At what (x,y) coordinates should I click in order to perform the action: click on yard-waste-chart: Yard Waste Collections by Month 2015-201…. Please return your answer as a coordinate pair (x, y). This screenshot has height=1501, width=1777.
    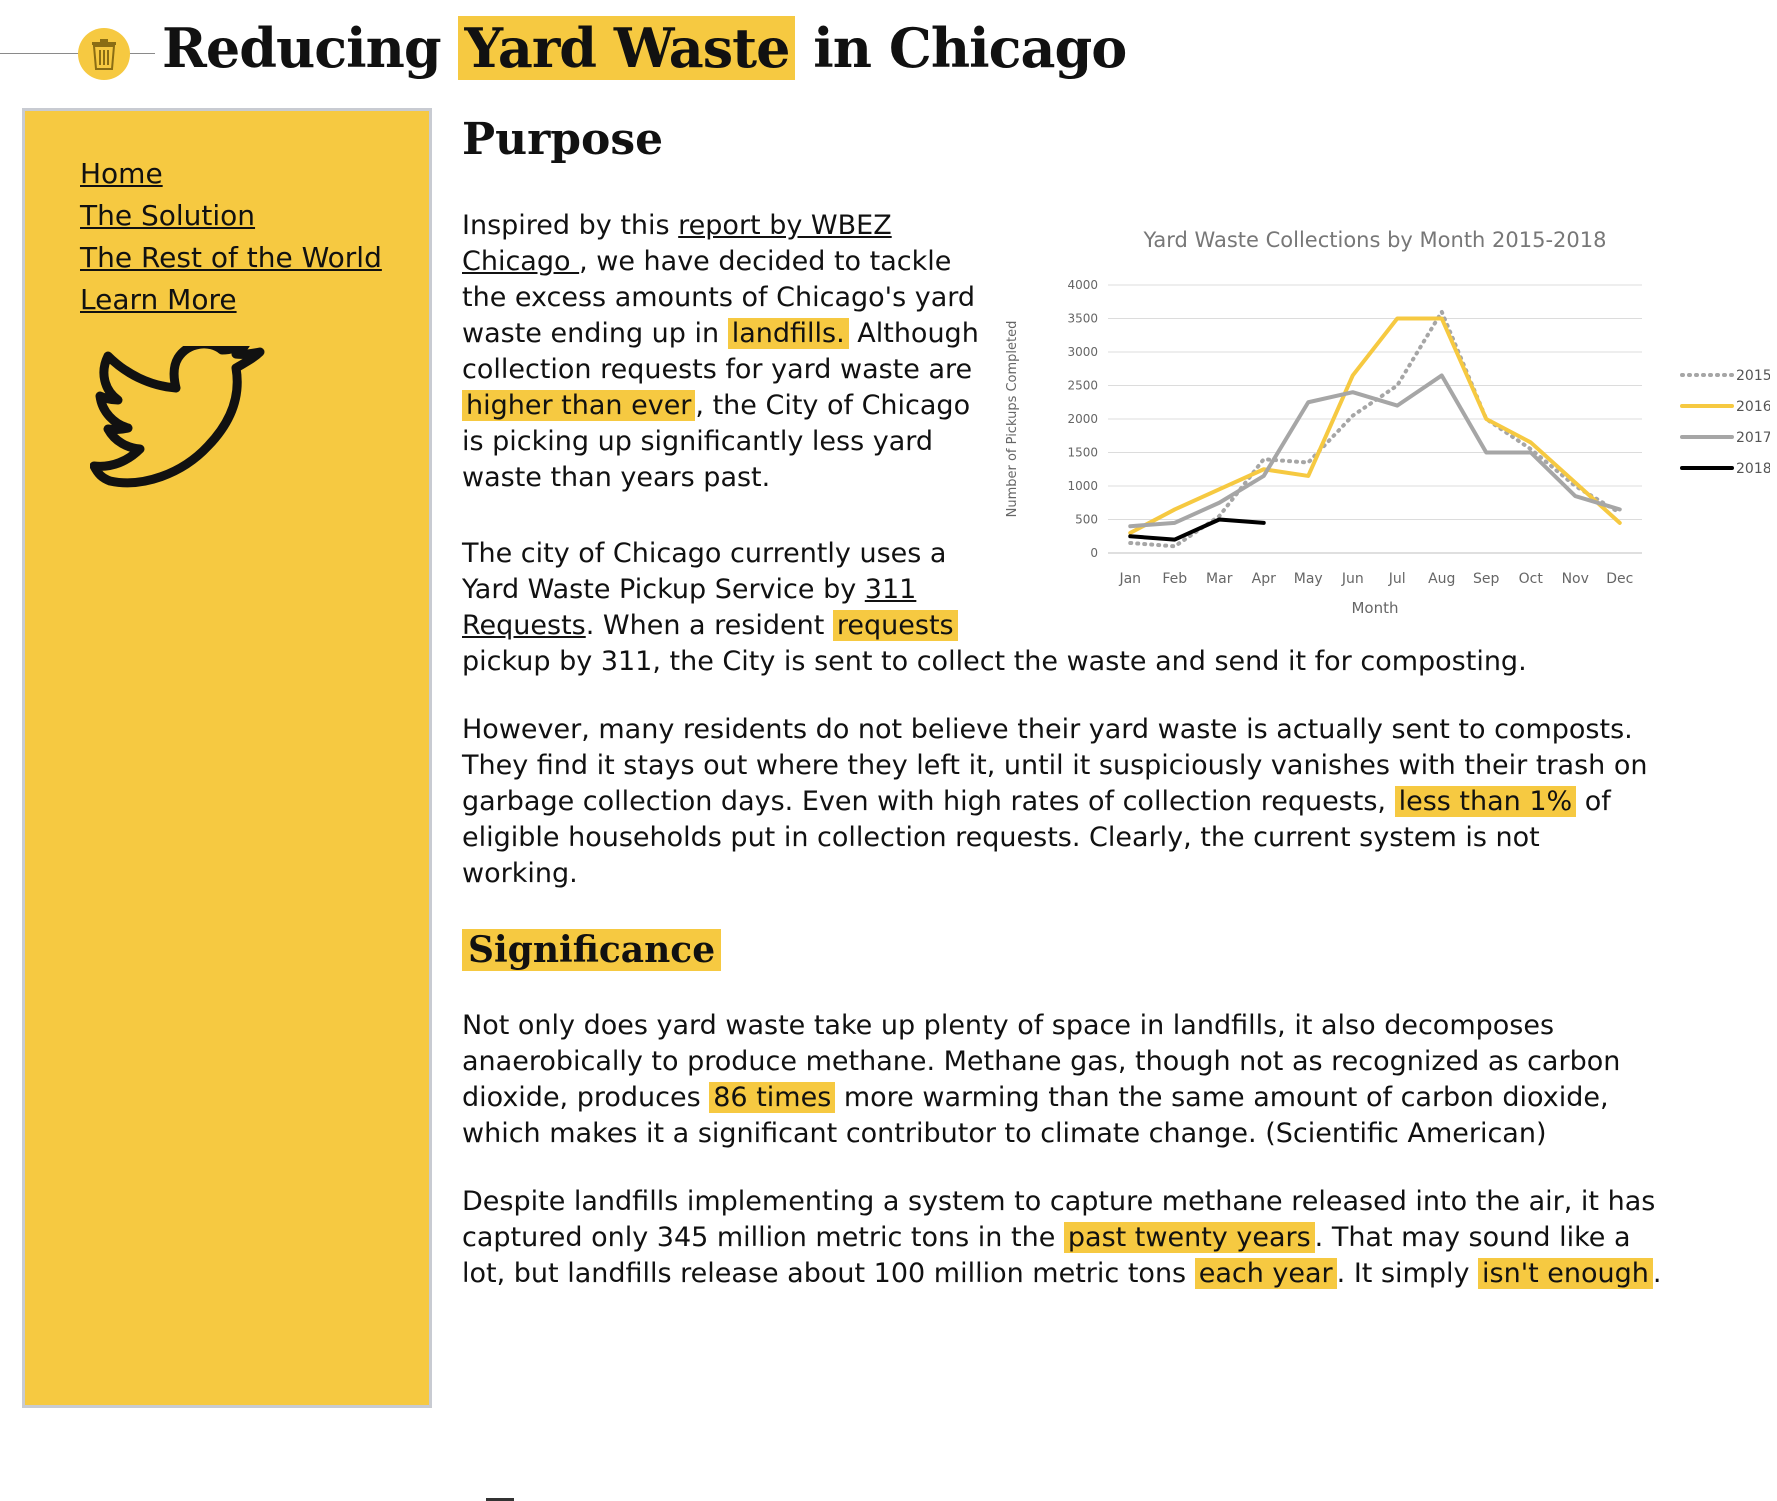
    Looking at the image, I should click on (1387, 422).